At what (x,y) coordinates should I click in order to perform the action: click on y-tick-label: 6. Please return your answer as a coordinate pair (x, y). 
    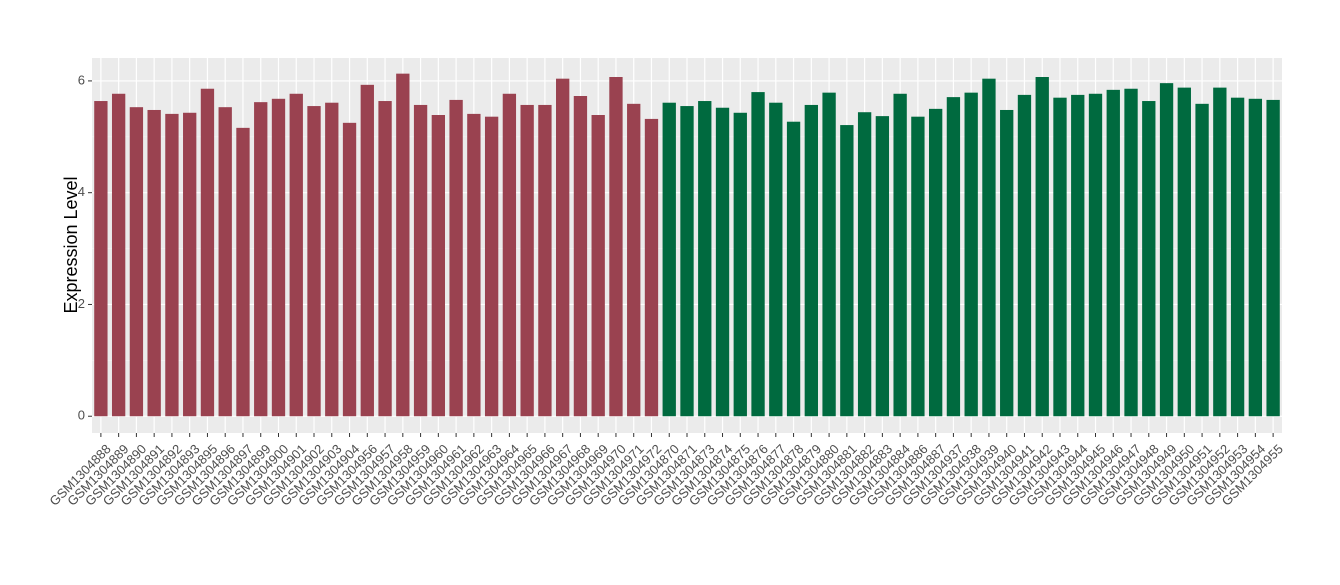
    Looking at the image, I should click on (81, 79).